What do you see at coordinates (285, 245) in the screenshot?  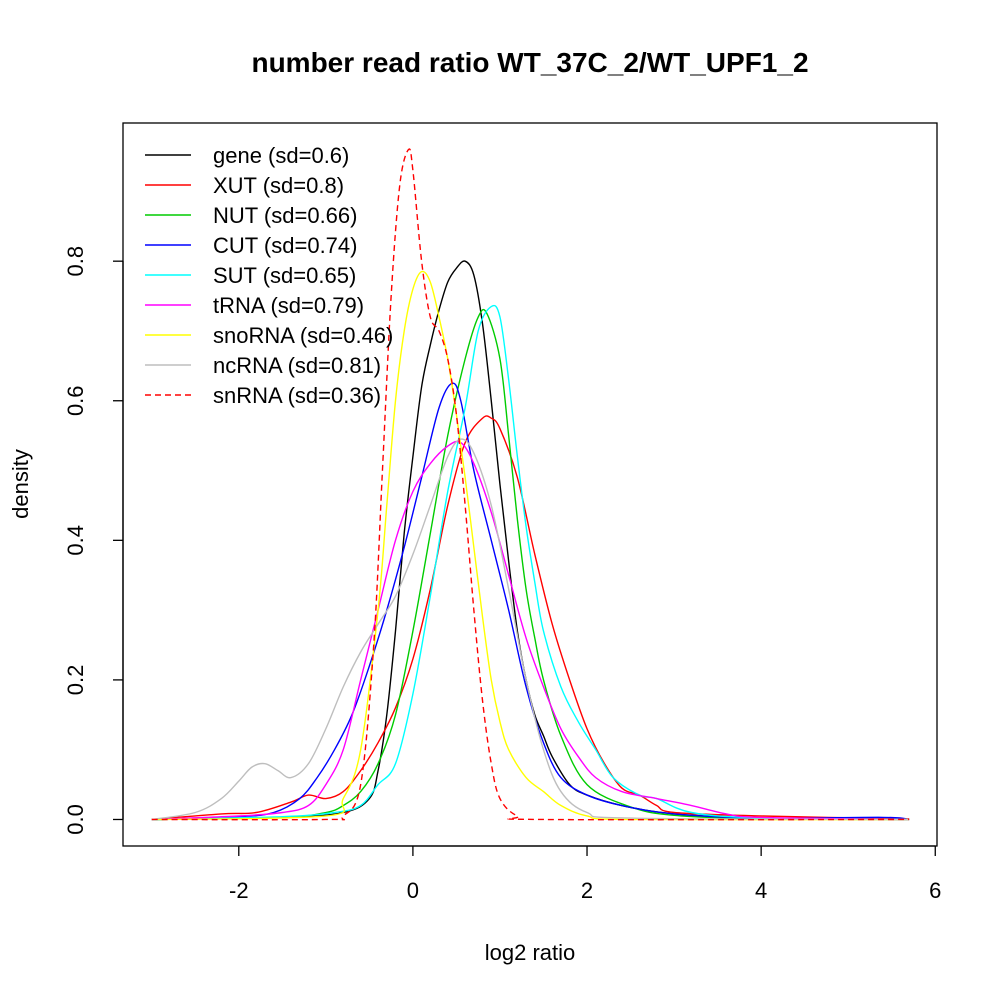 I see `legend-label-CUT: CUT (sd=0.74)` at bounding box center [285, 245].